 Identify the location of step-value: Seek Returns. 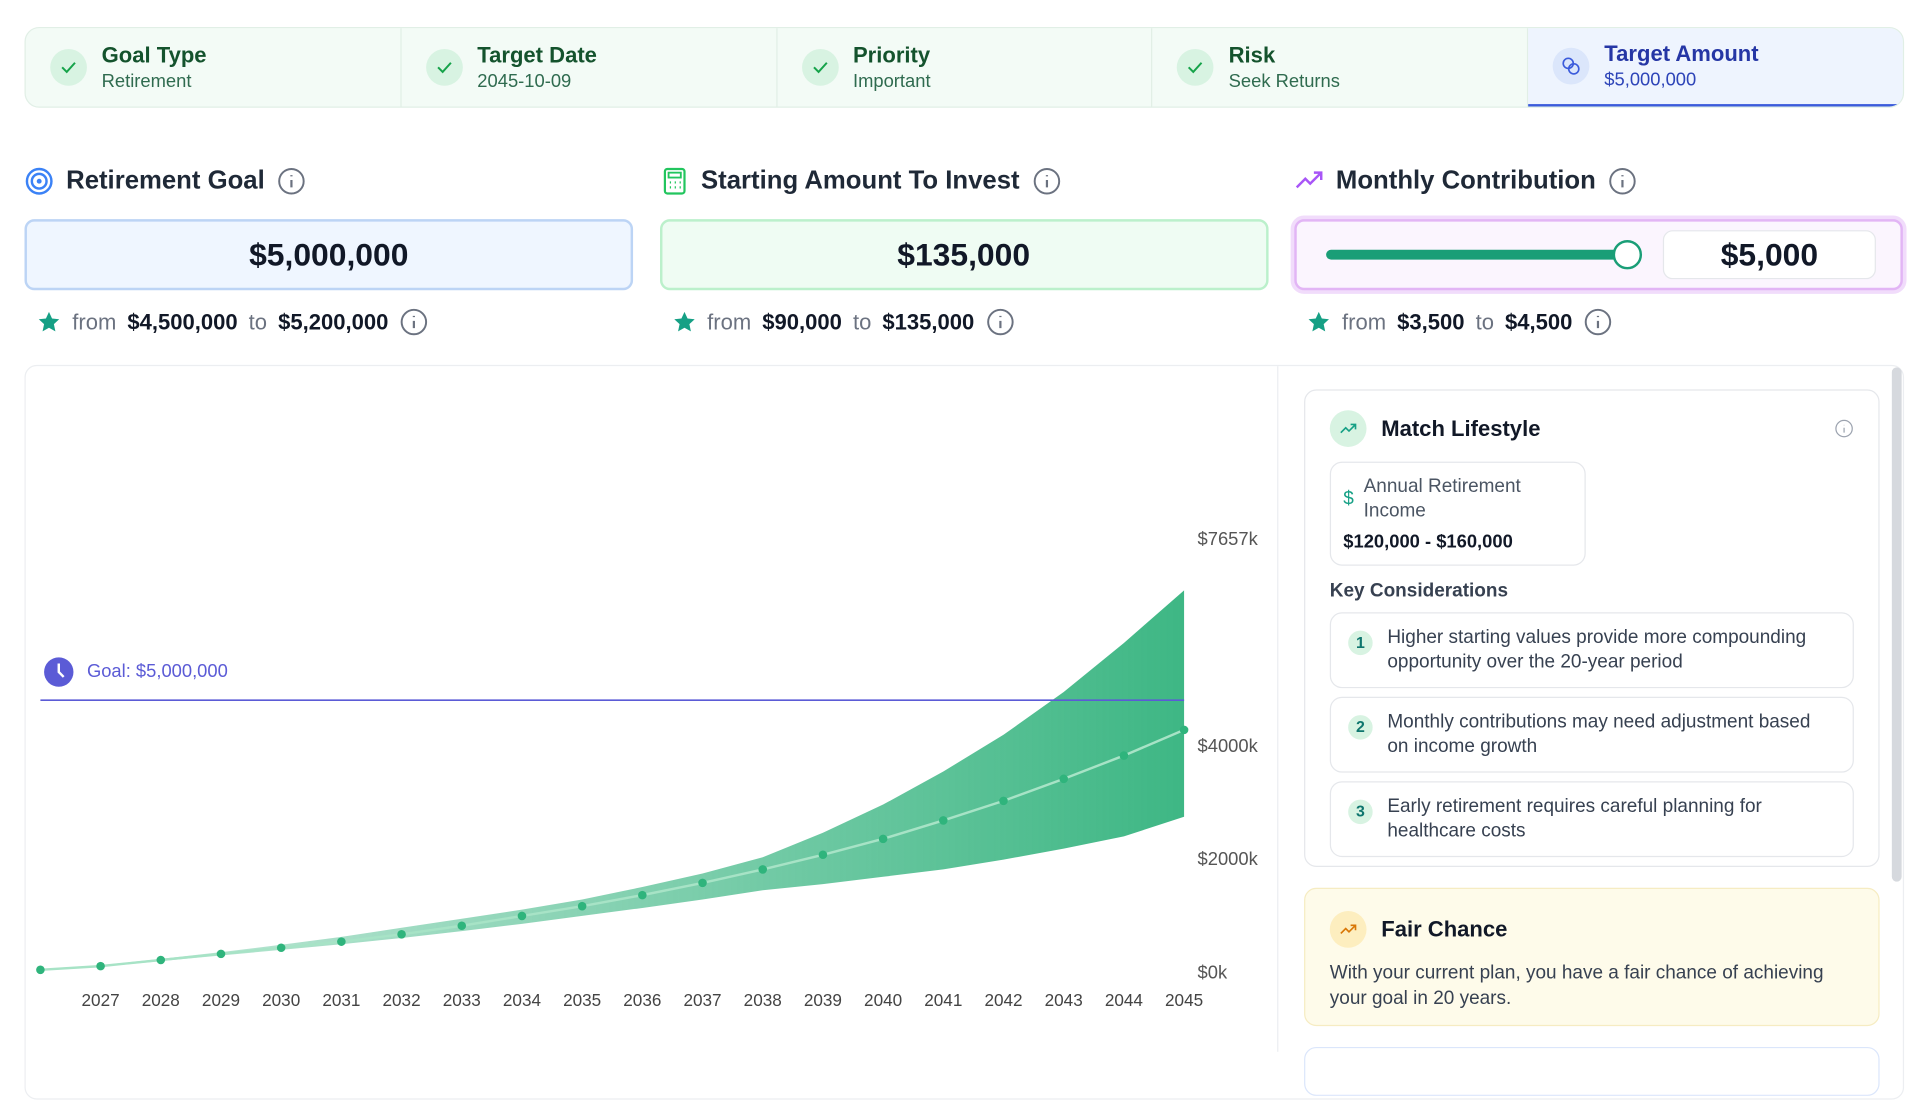
(1284, 81).